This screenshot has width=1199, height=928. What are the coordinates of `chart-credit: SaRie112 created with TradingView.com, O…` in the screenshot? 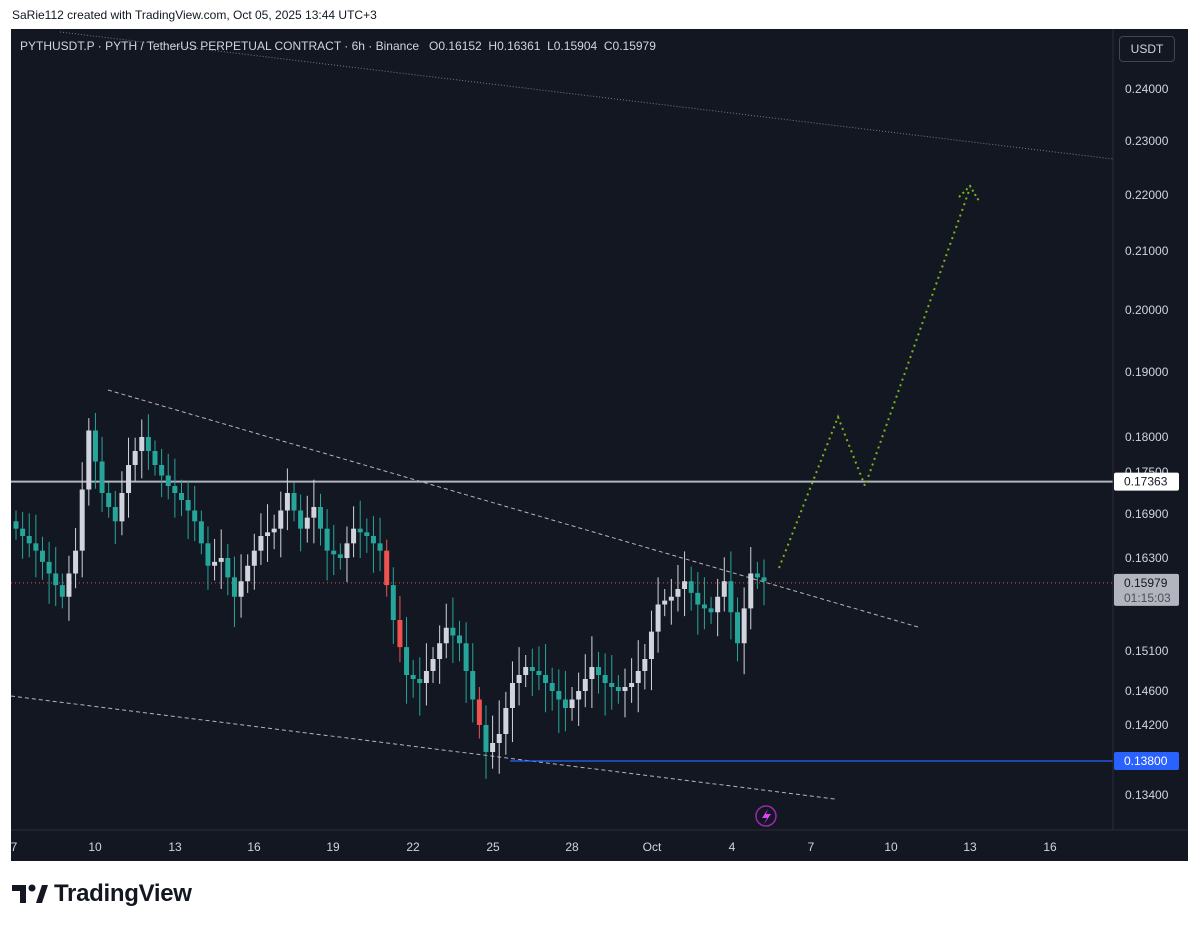 It's located at (194, 15).